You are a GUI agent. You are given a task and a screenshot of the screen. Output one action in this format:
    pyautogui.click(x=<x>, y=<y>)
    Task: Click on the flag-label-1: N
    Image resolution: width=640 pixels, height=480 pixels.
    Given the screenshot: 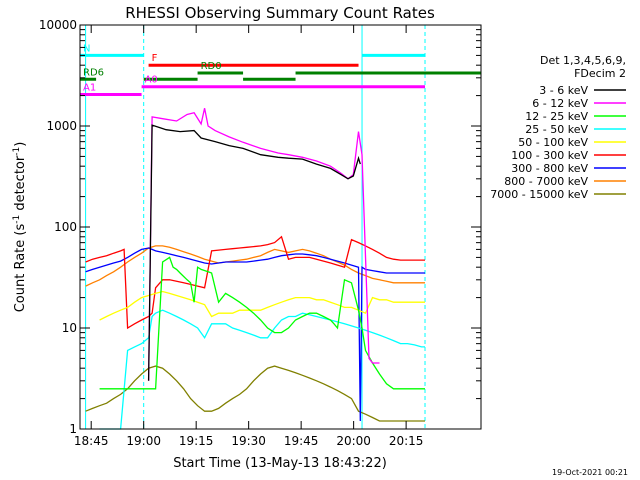 What is the action you would take?
    pyautogui.click(x=86, y=48)
    